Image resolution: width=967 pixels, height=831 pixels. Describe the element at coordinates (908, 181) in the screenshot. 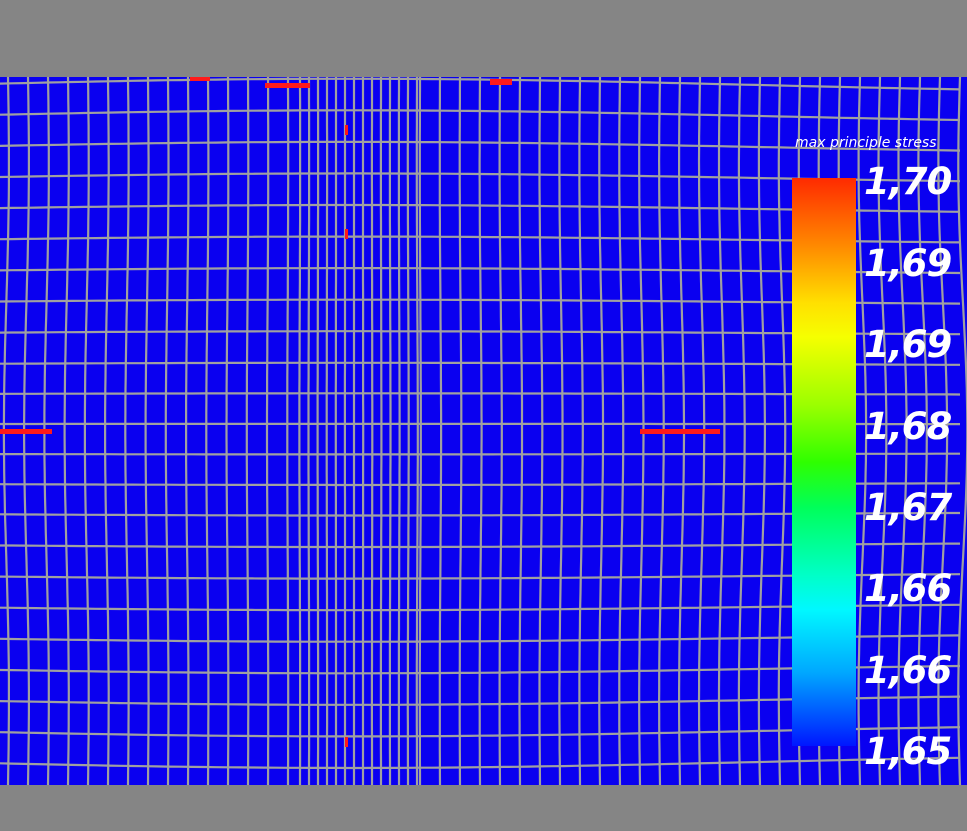

I see `colorbar-tick-label: 1,70` at that location.